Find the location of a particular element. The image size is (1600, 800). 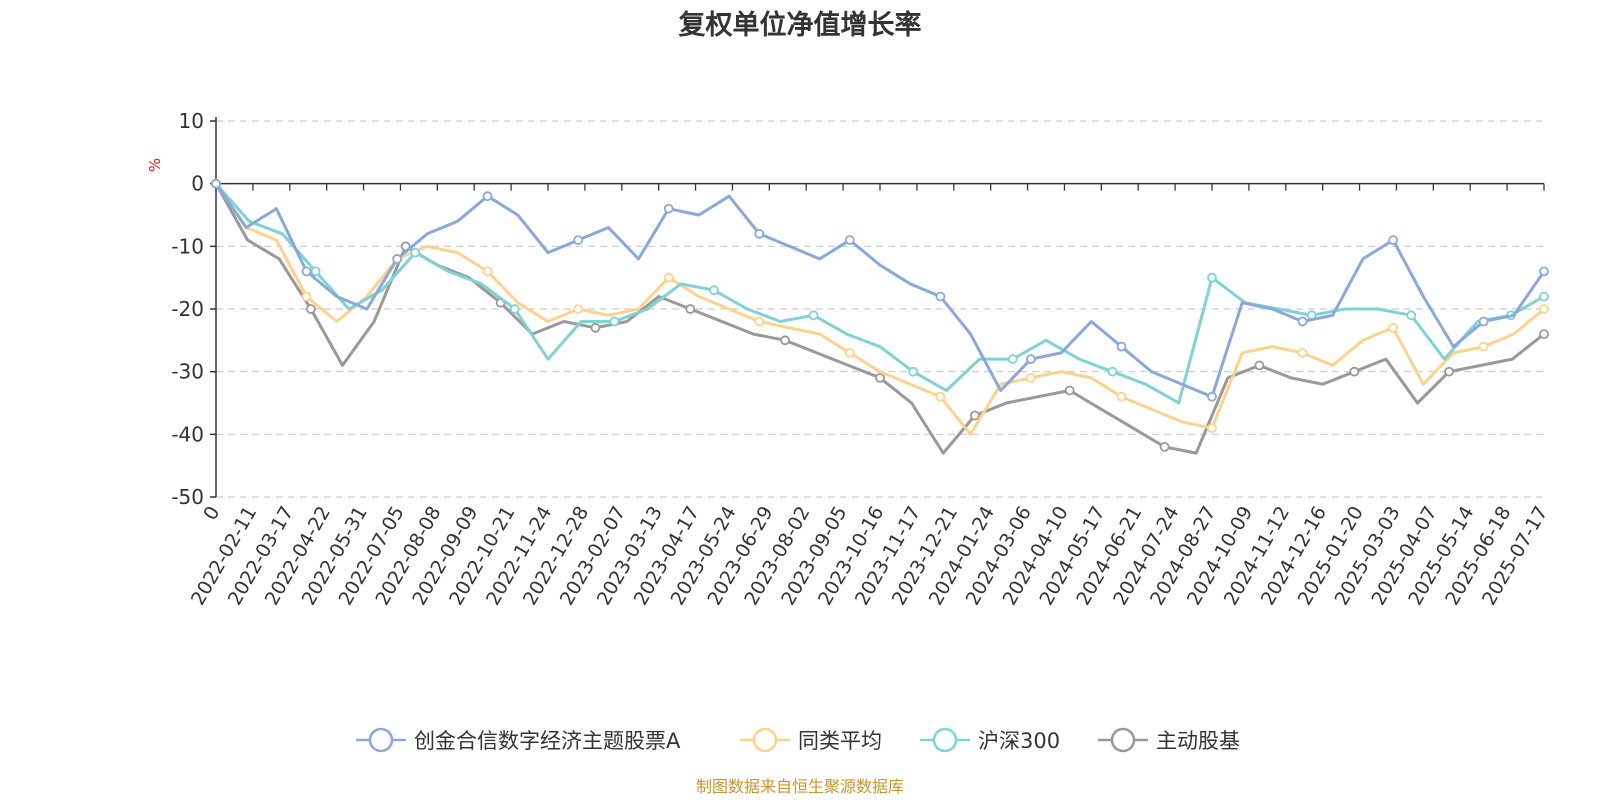

source-note: 制图数据来自恒生聚源数据库 is located at coordinates (800, 786).